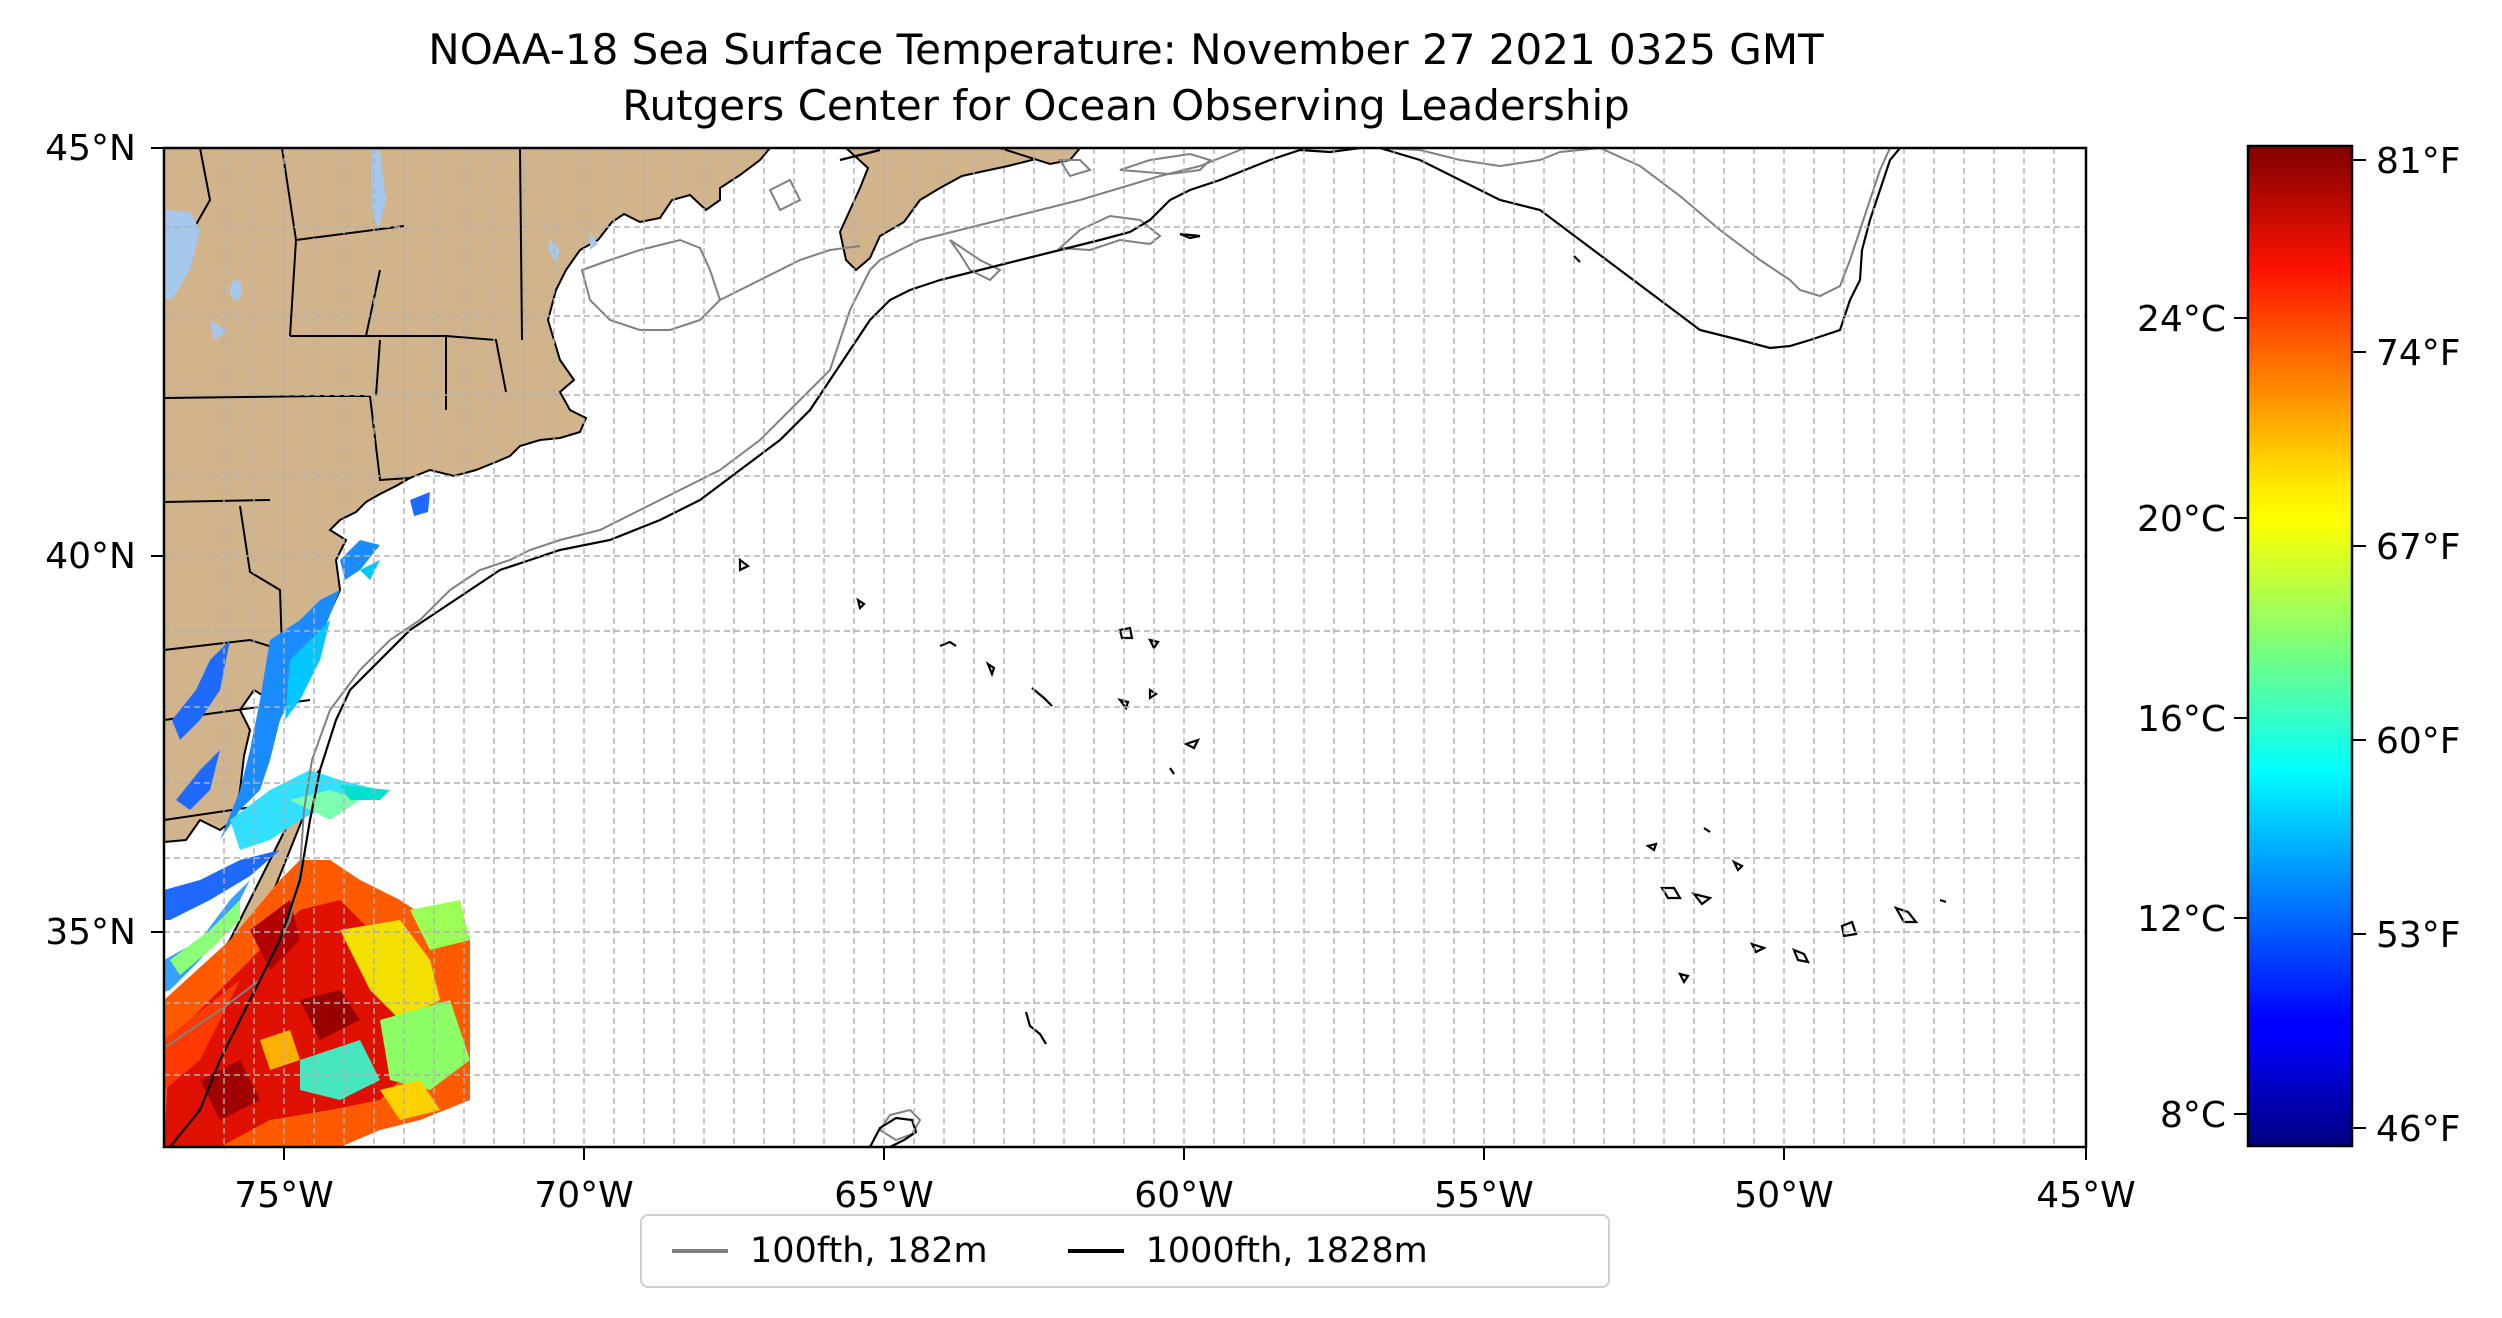 Image resolution: width=2502 pixels, height=1318 pixels. I want to click on legend-line-gray, so click(700, 1251).